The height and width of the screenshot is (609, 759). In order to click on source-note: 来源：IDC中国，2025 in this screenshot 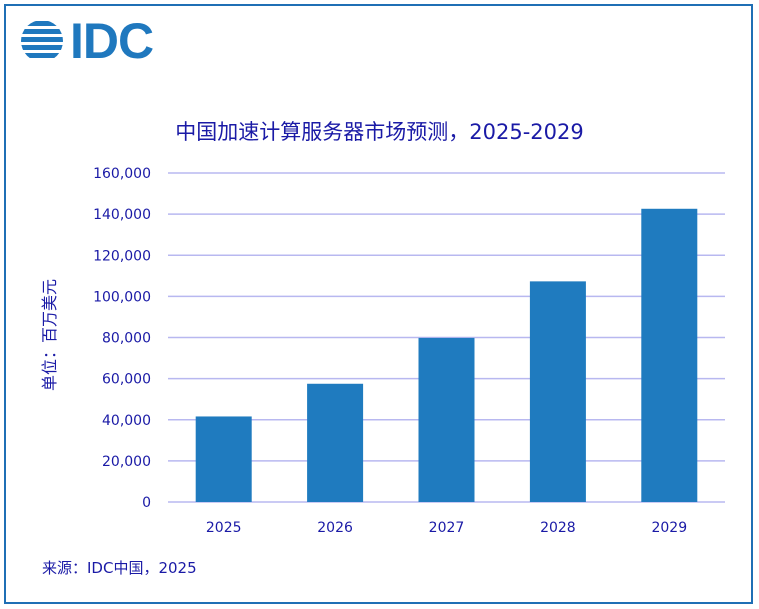, I will do `click(119, 568)`.